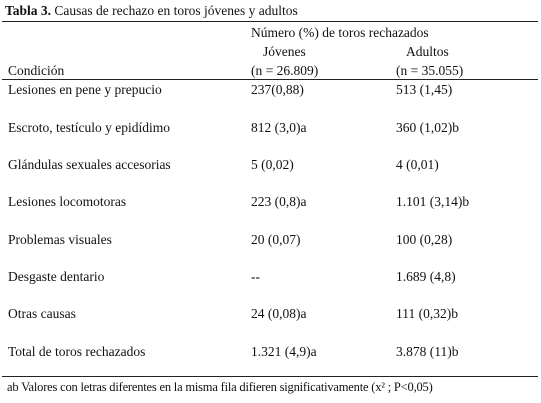  I want to click on top-rule, so click(270, 21).